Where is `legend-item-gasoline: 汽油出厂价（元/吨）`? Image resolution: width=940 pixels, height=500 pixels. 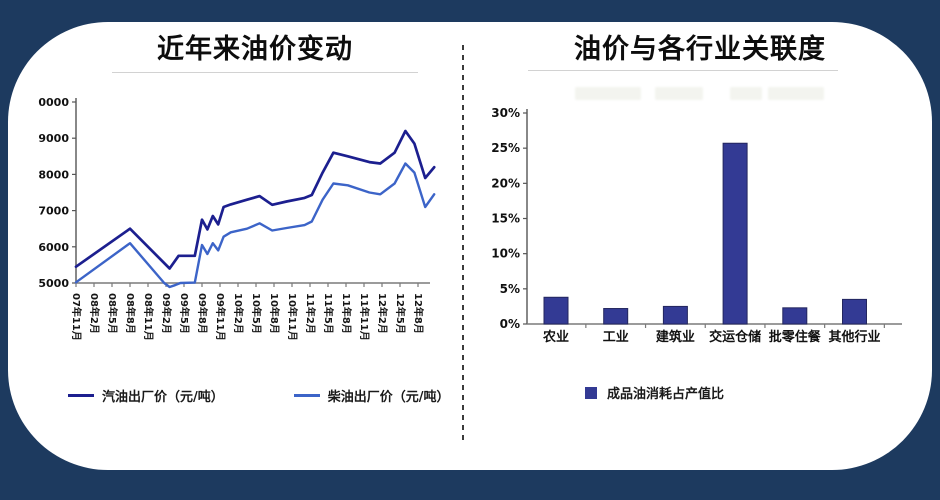 legend-item-gasoline: 汽油出厂价（元/吨） is located at coordinates (146, 395).